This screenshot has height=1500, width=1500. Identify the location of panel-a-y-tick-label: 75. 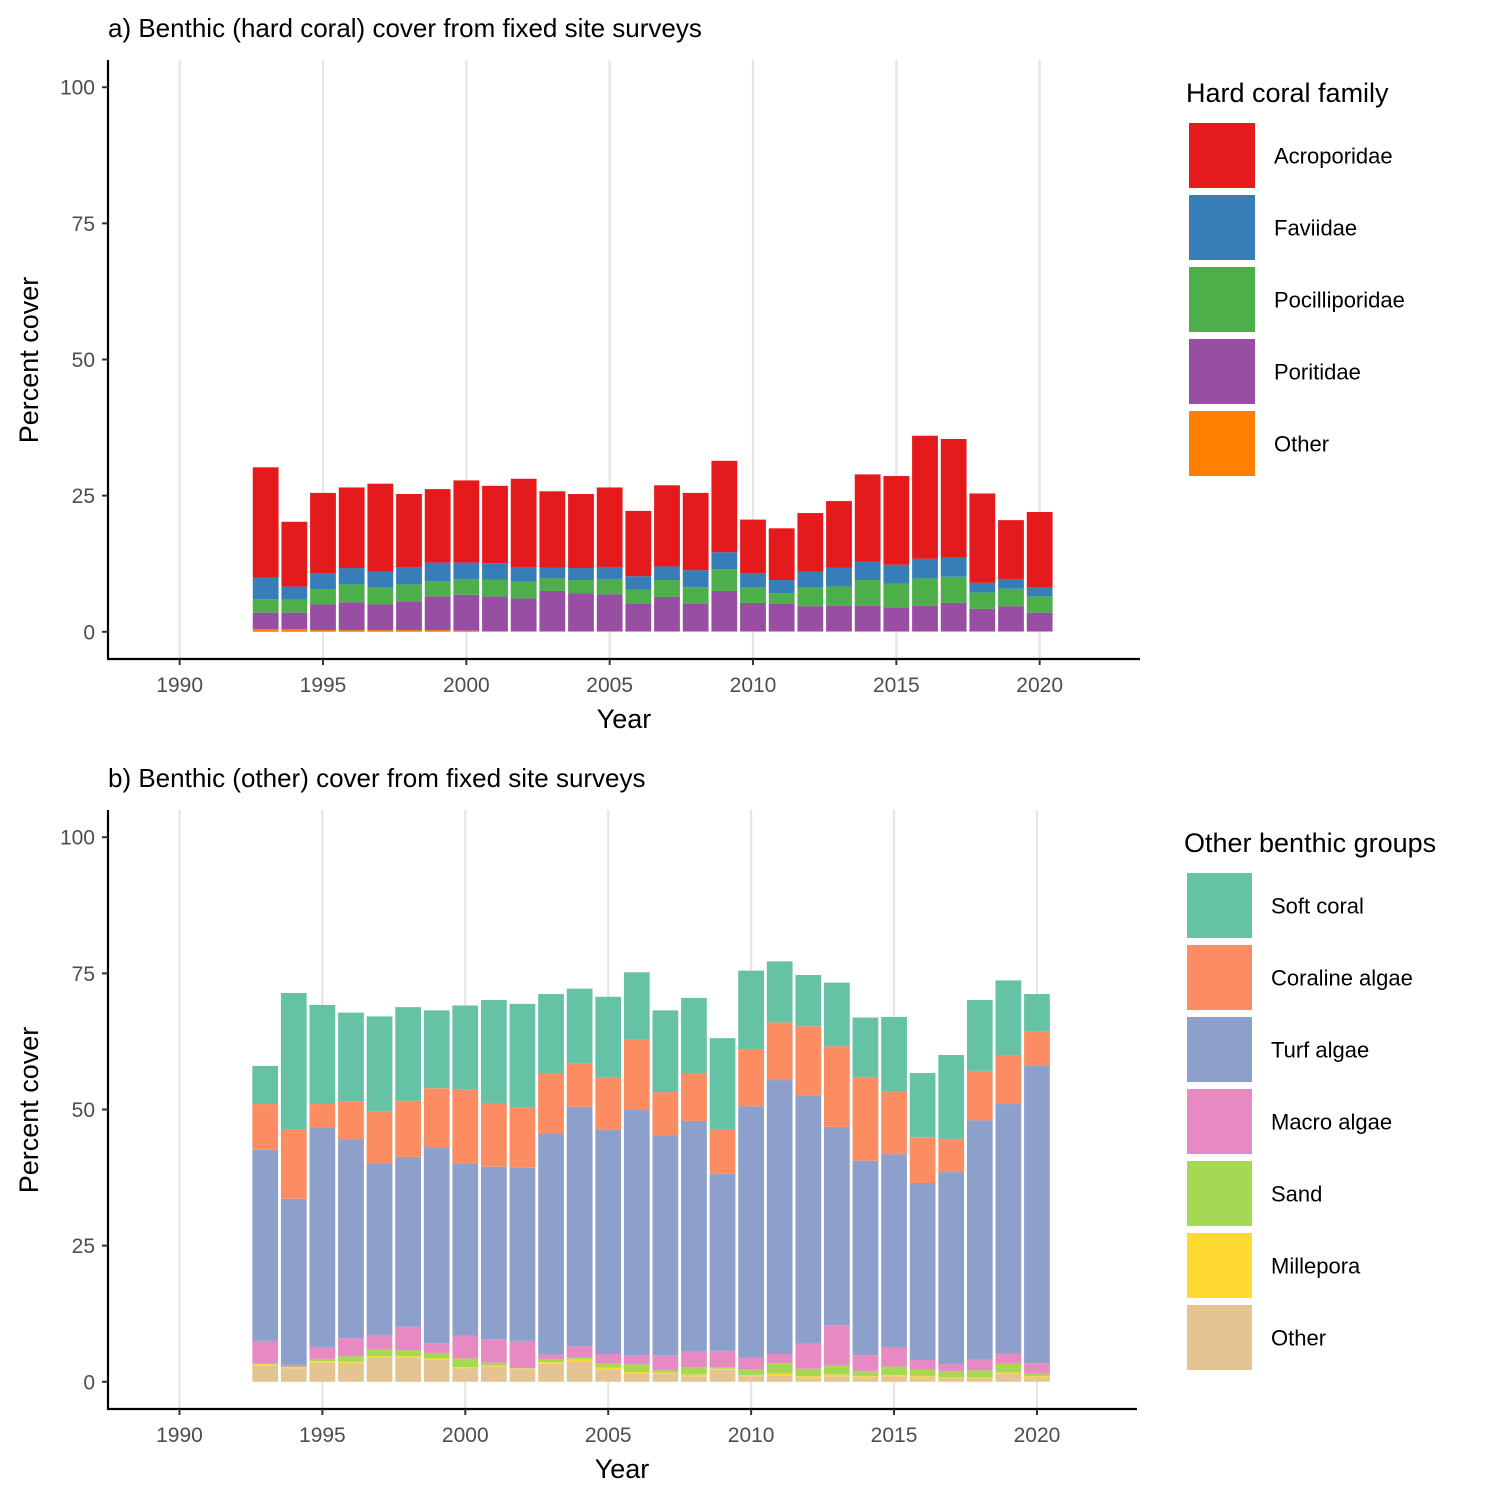
(83, 224).